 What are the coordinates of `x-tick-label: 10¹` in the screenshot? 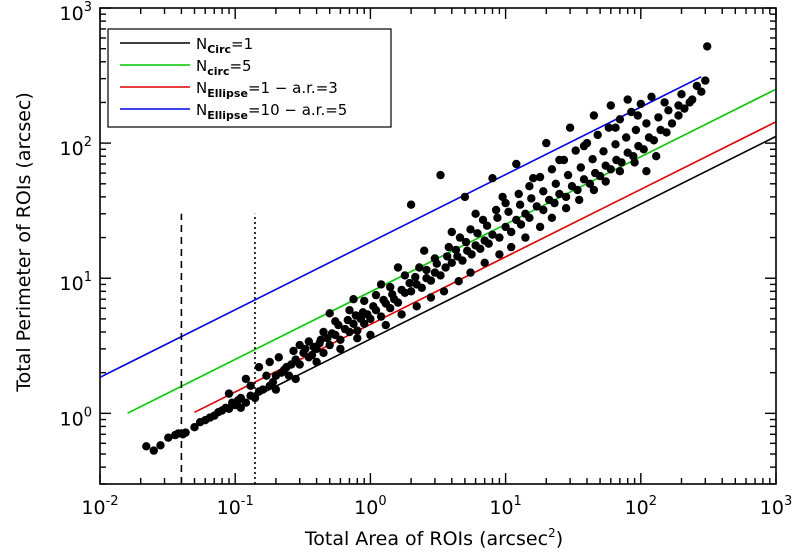 It's located at (505, 506).